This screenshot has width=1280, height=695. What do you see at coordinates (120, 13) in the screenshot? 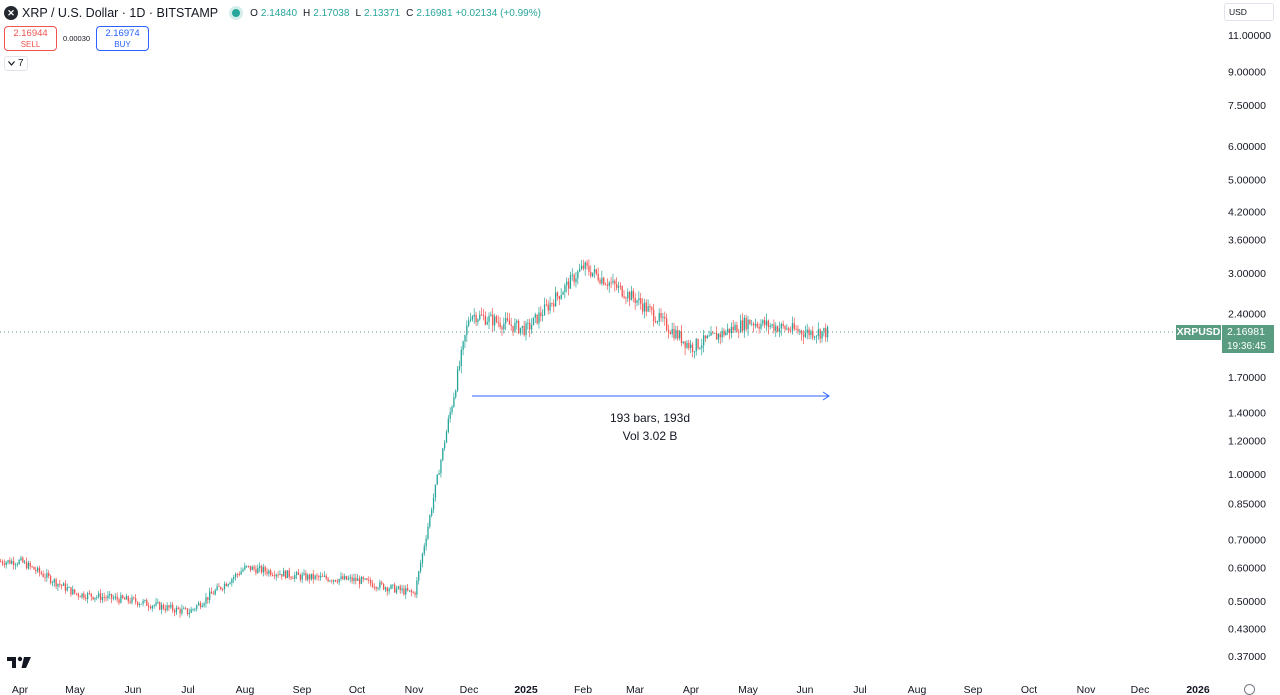
I see `symbol-title: XRP / U.S. Dollar · 1D · BITSTAMP` at bounding box center [120, 13].